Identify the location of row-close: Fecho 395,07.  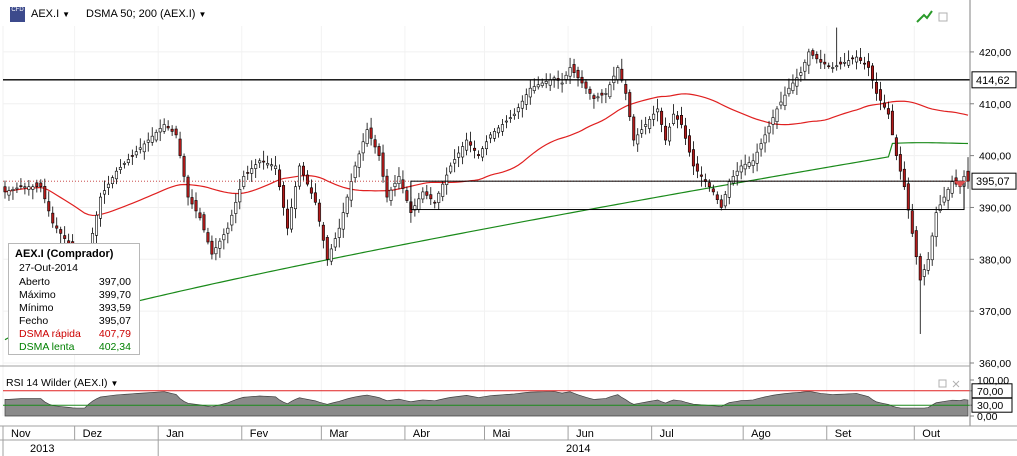
(75, 321).